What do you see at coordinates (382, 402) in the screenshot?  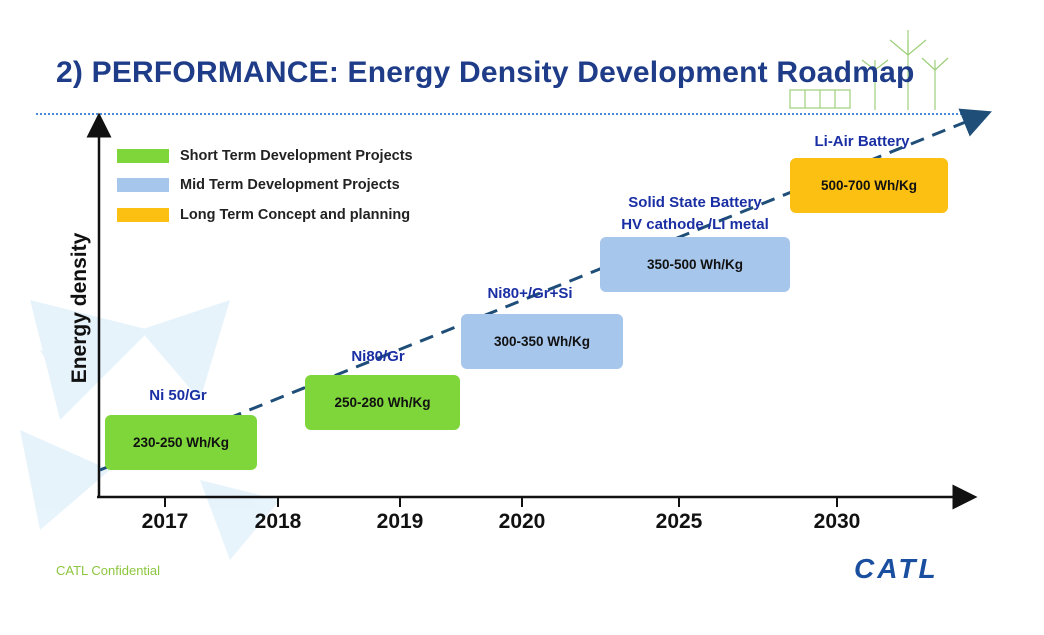 I see `milestone-box-short-term: 250-280 Wh/Kg` at bounding box center [382, 402].